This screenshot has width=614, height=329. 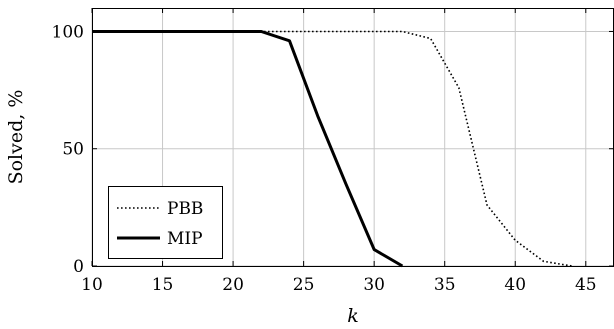 I want to click on x-tick-label-10: 10, so click(x=92, y=285).